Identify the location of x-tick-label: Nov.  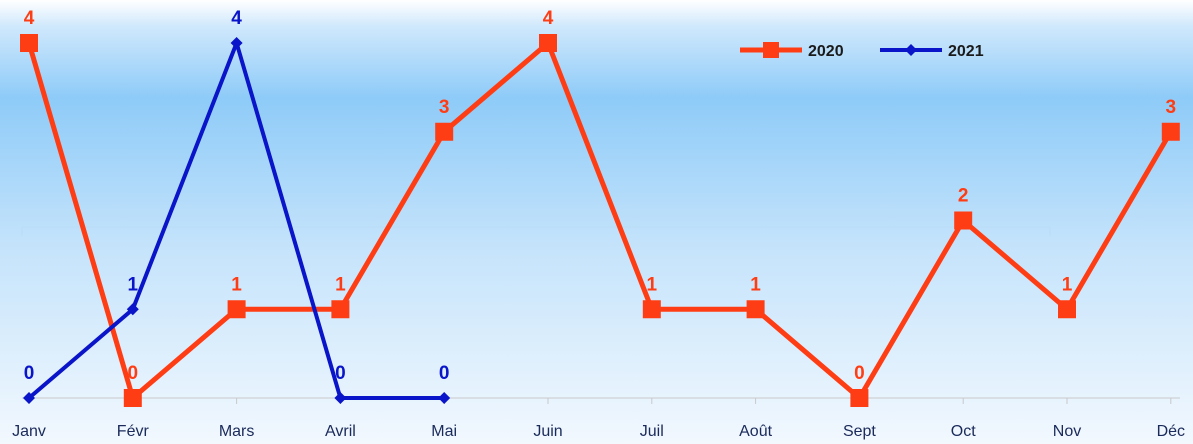
(1067, 431).